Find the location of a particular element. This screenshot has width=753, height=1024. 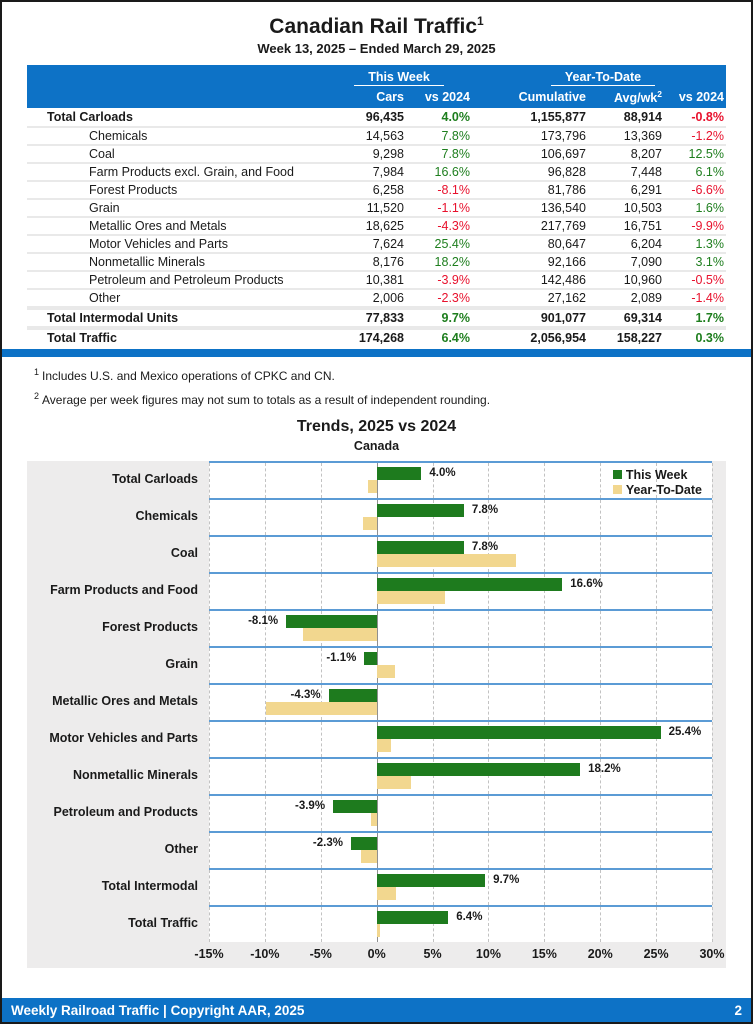

table-row: Coal 9,298 7.8% 106,697 8,207 12.5% is located at coordinates (376, 153).